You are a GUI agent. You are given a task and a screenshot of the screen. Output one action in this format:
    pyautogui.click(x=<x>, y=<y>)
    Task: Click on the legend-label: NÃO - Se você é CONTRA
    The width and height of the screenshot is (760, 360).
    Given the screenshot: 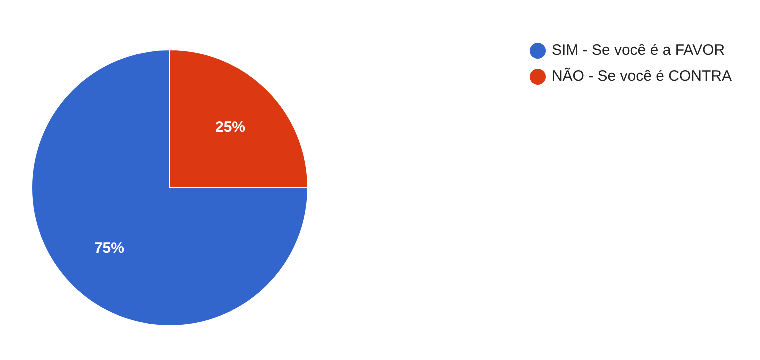 What is the action you would take?
    pyautogui.click(x=642, y=76)
    